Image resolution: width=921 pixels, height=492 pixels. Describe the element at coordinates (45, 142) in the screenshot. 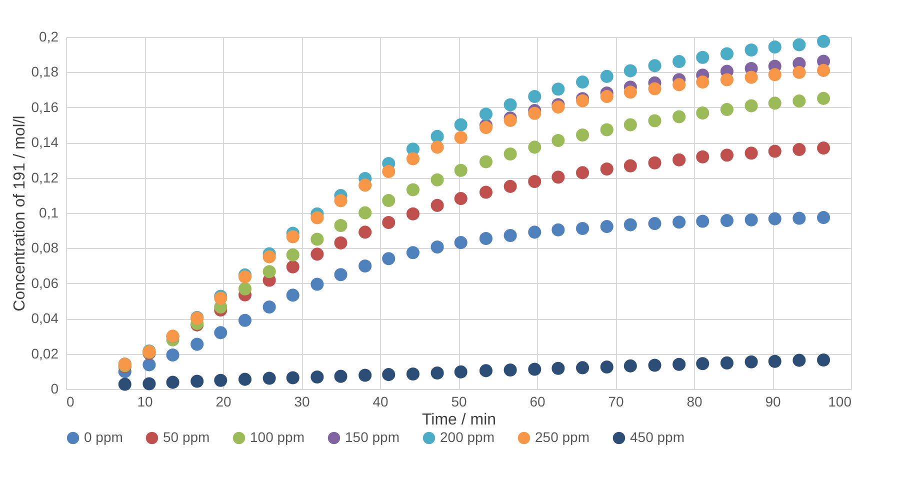

I see `y-tick-label: 0,14` at that location.